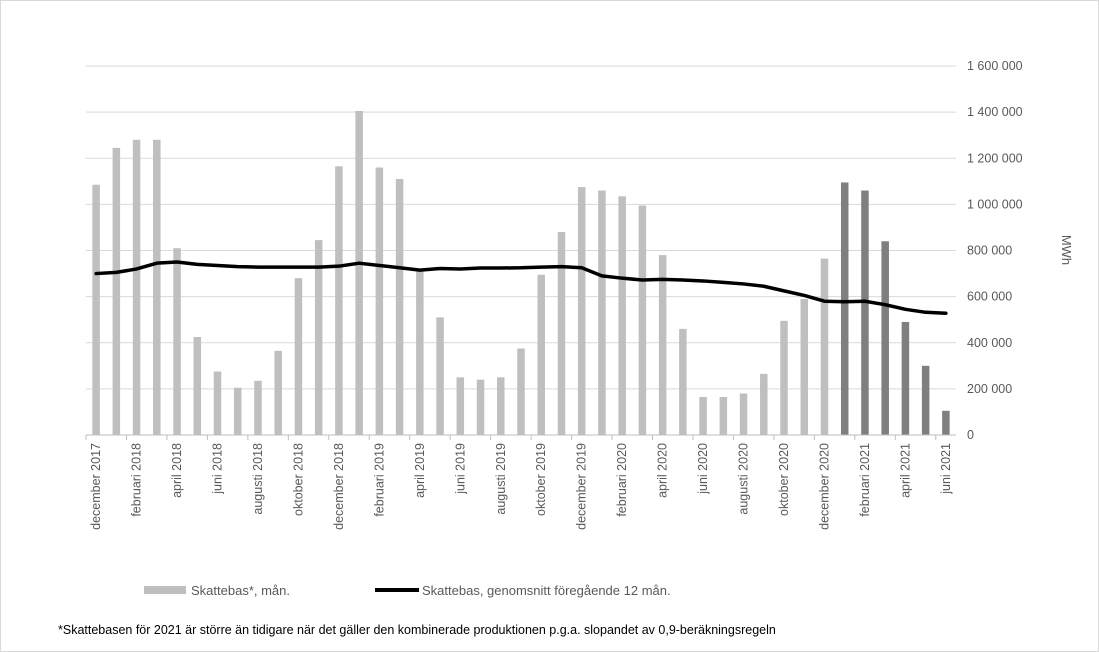 The width and height of the screenshot is (1099, 652). What do you see at coordinates (582, 486) in the screenshot?
I see `x-tick-label: december 2019` at bounding box center [582, 486].